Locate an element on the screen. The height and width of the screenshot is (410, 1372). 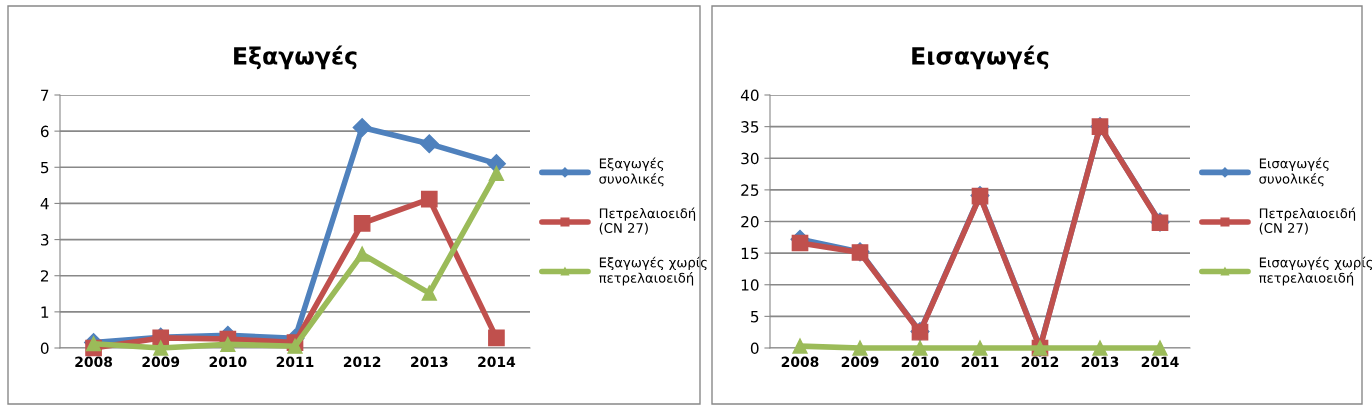
y-tick-label: 3 is located at coordinates (45, 240).